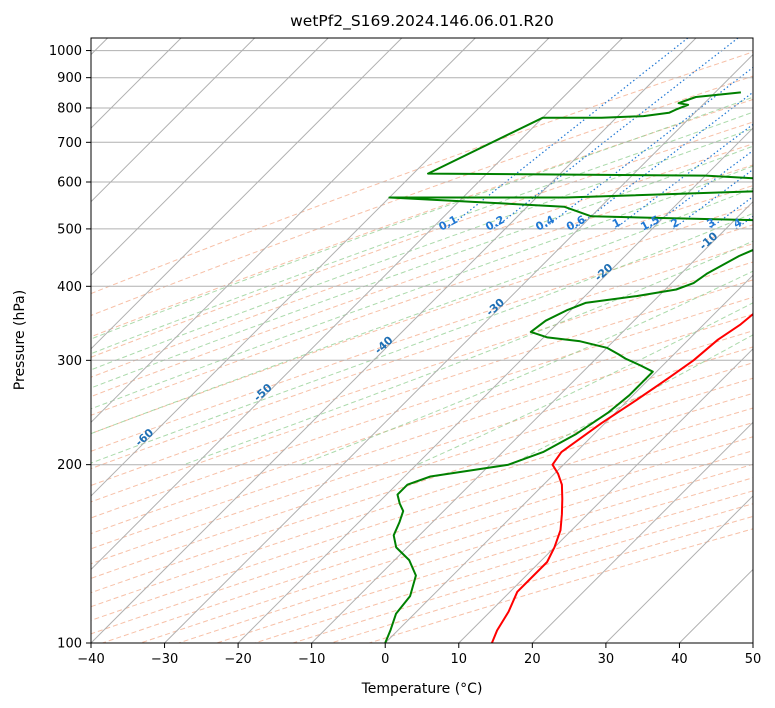 This screenshot has height=708, width=775. I want to click on y-tick-label: 1000, so click(65, 51).